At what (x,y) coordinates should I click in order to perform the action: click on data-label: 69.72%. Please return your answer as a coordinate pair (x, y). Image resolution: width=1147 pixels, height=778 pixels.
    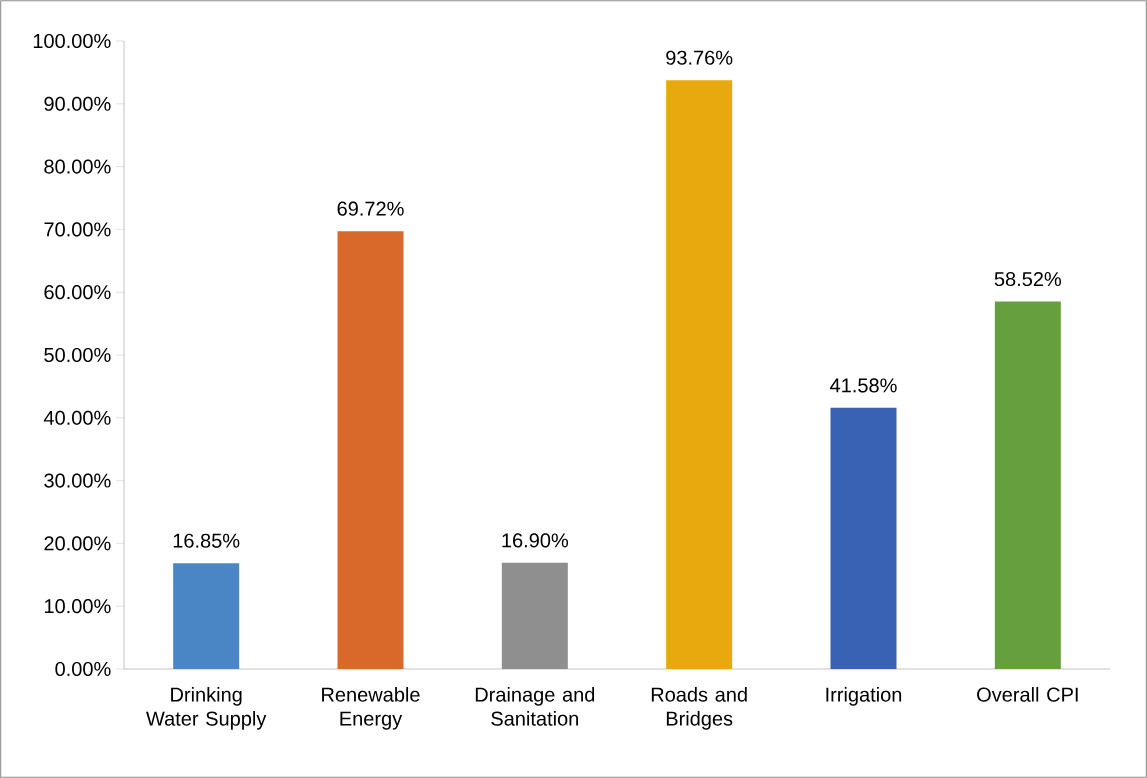
    Looking at the image, I should click on (370, 208).